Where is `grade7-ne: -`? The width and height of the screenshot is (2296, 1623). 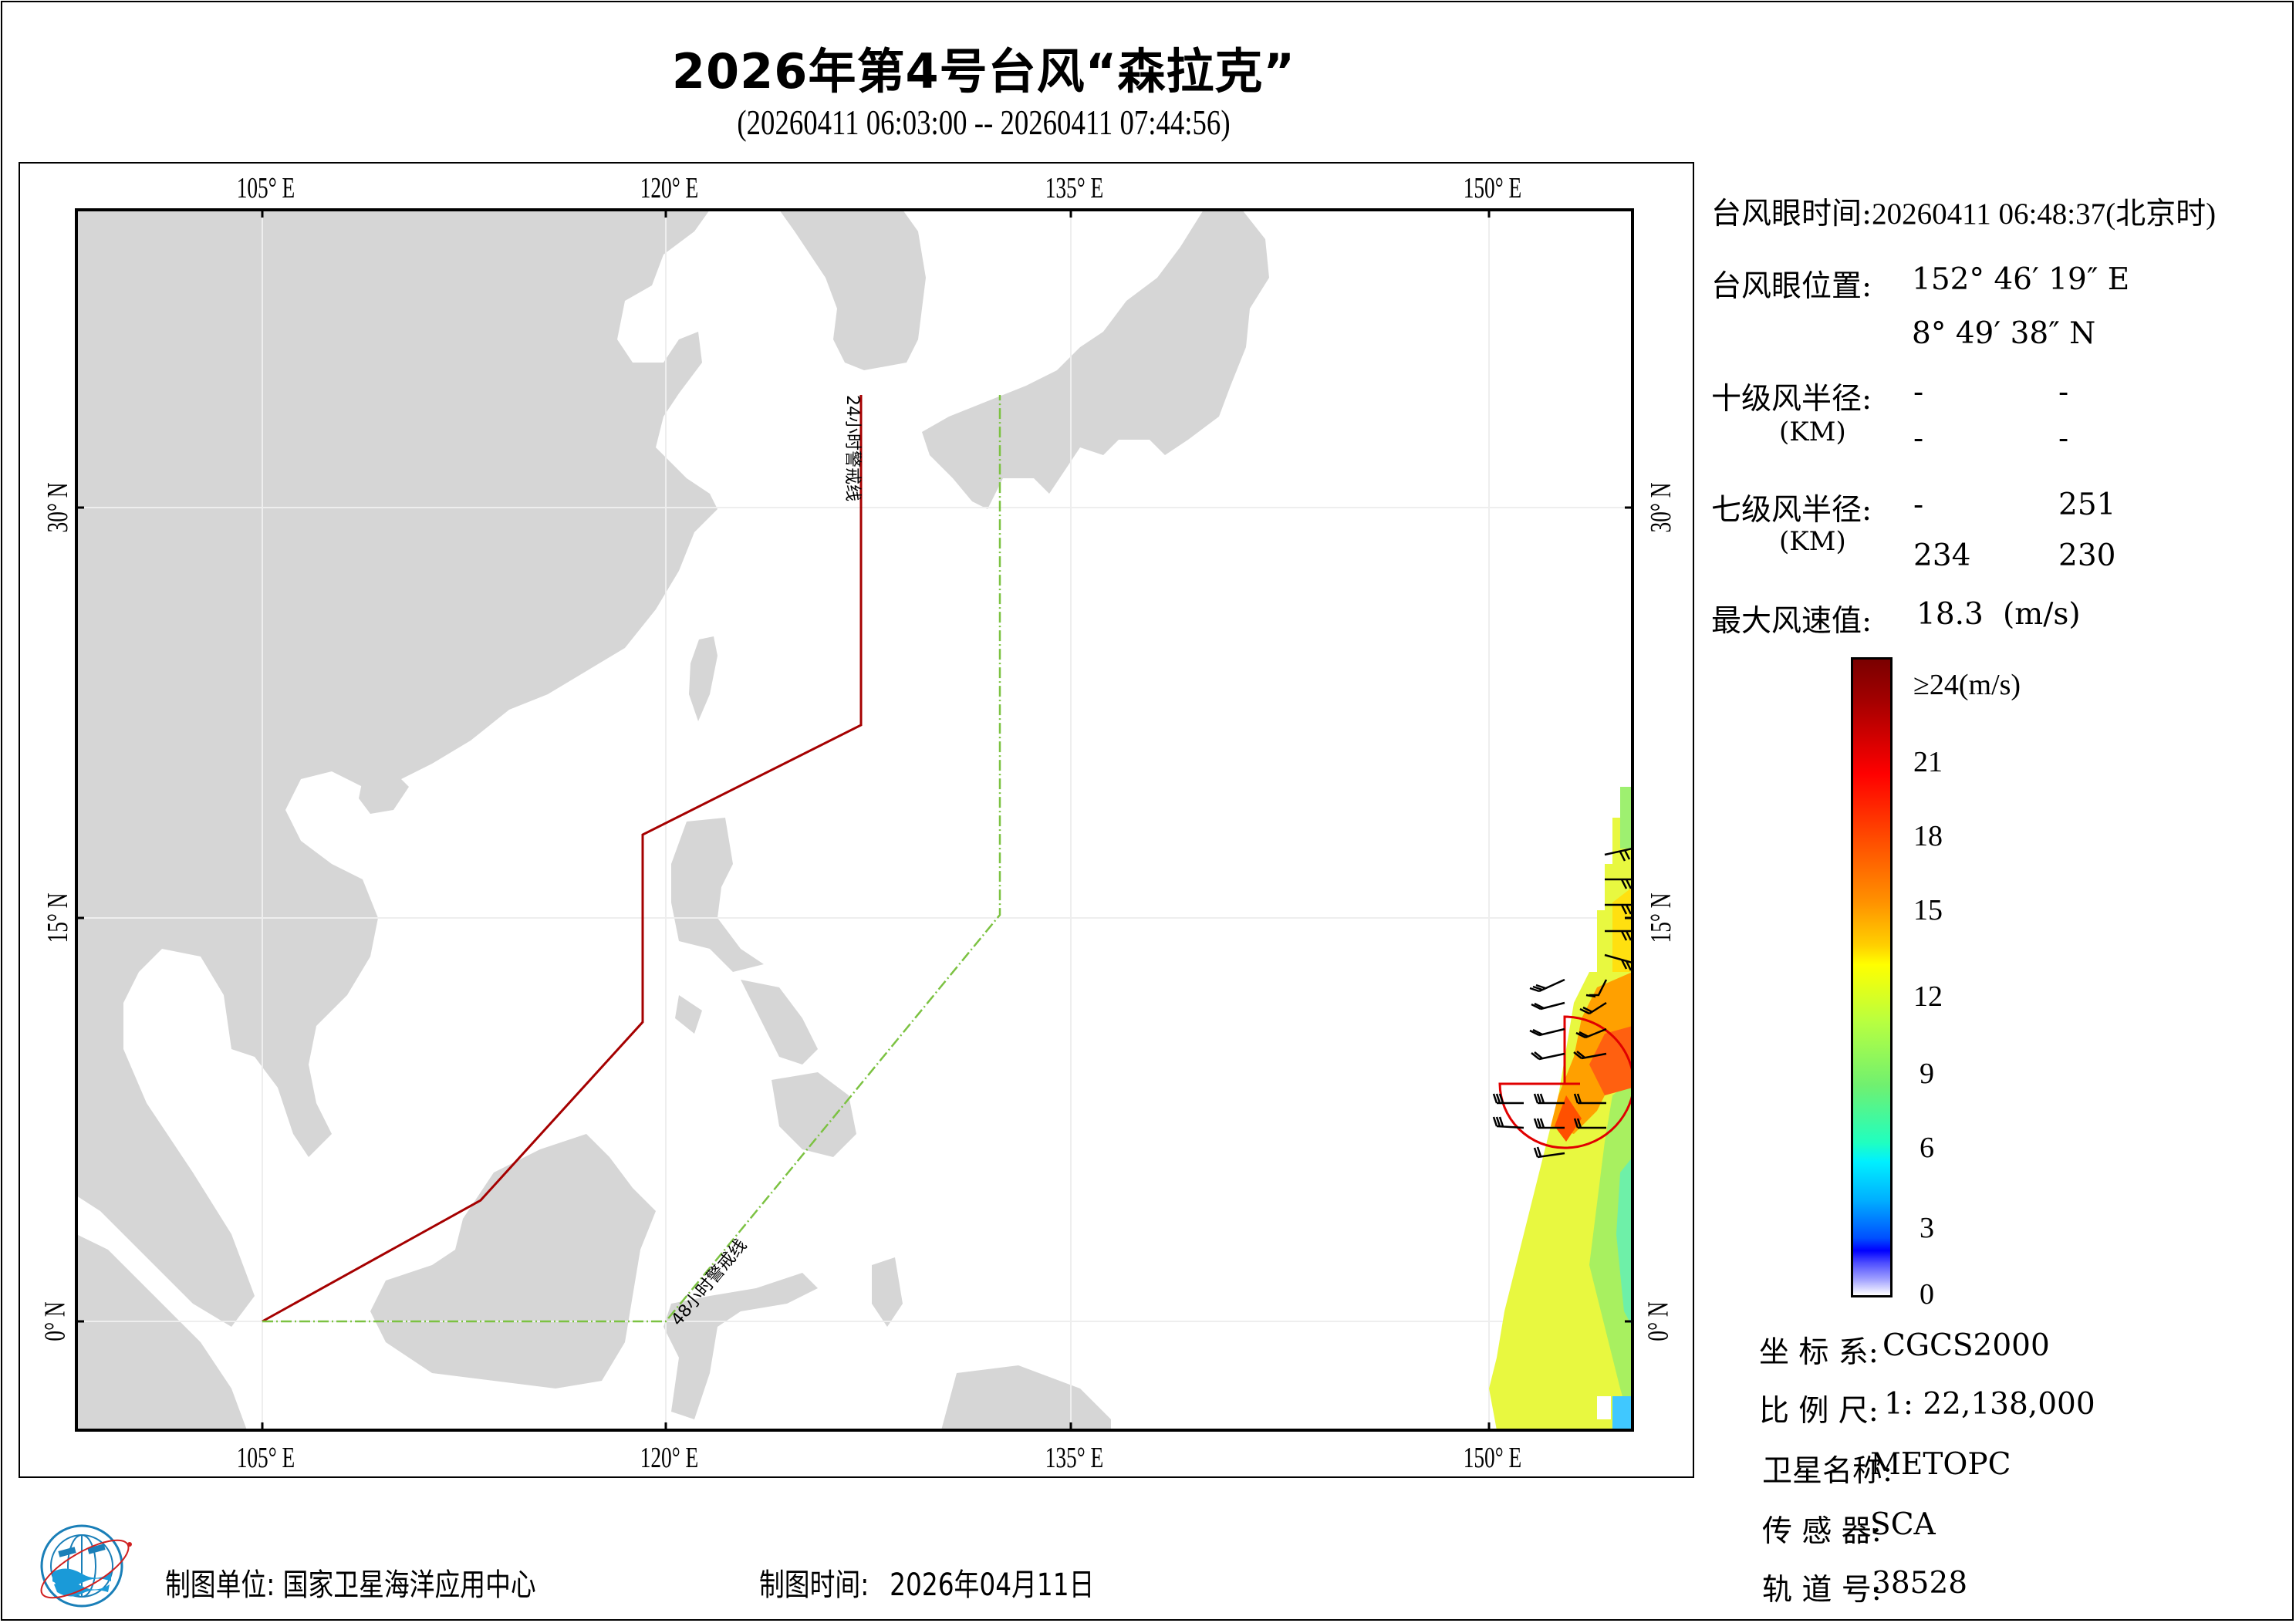 grade7-ne: - is located at coordinates (1918, 505).